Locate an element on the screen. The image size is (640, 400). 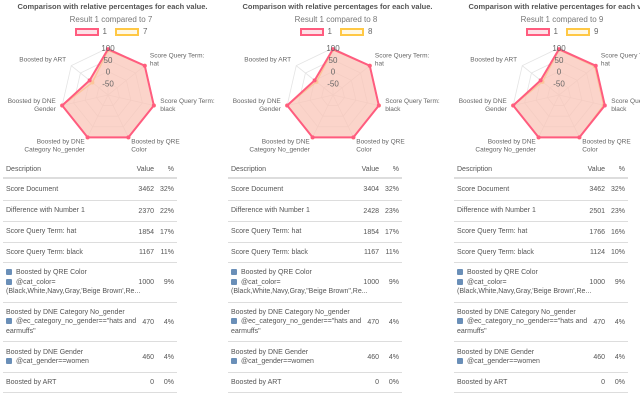
axis-label: Boosted by DNE Category No_gender is located at coordinates (505, 145).